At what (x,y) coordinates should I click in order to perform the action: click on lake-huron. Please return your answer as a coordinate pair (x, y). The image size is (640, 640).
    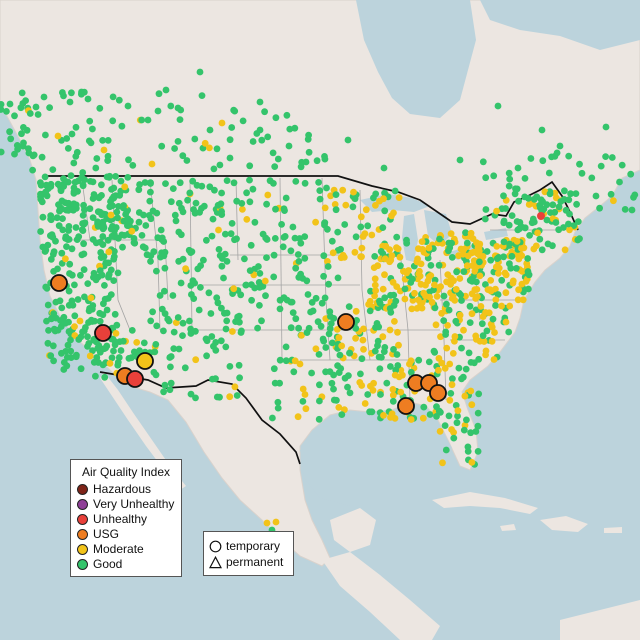
    Looking at the image, I should click on (438, 228).